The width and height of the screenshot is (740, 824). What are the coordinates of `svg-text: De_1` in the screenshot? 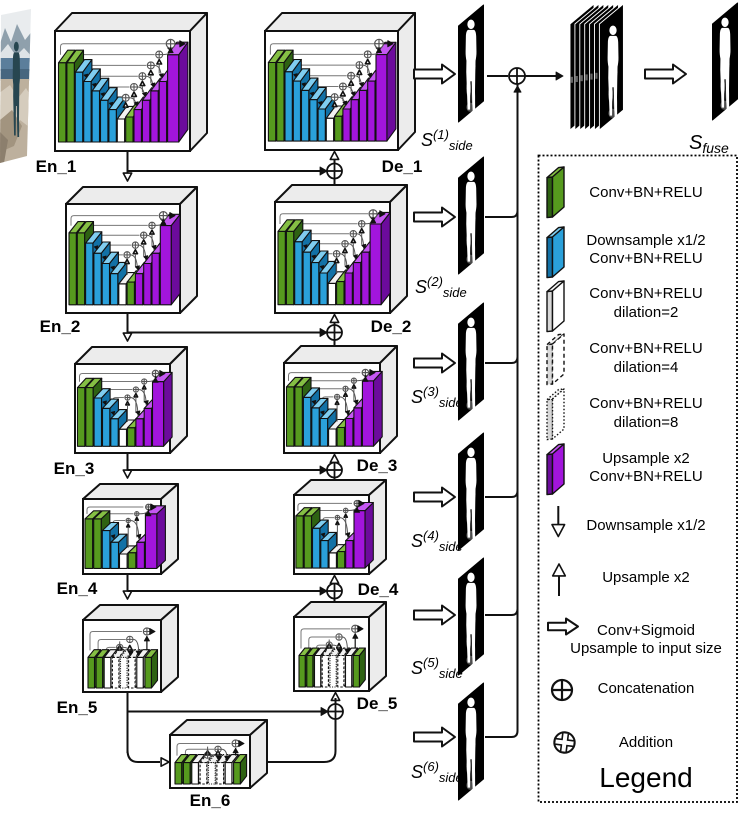 It's located at (402, 166).